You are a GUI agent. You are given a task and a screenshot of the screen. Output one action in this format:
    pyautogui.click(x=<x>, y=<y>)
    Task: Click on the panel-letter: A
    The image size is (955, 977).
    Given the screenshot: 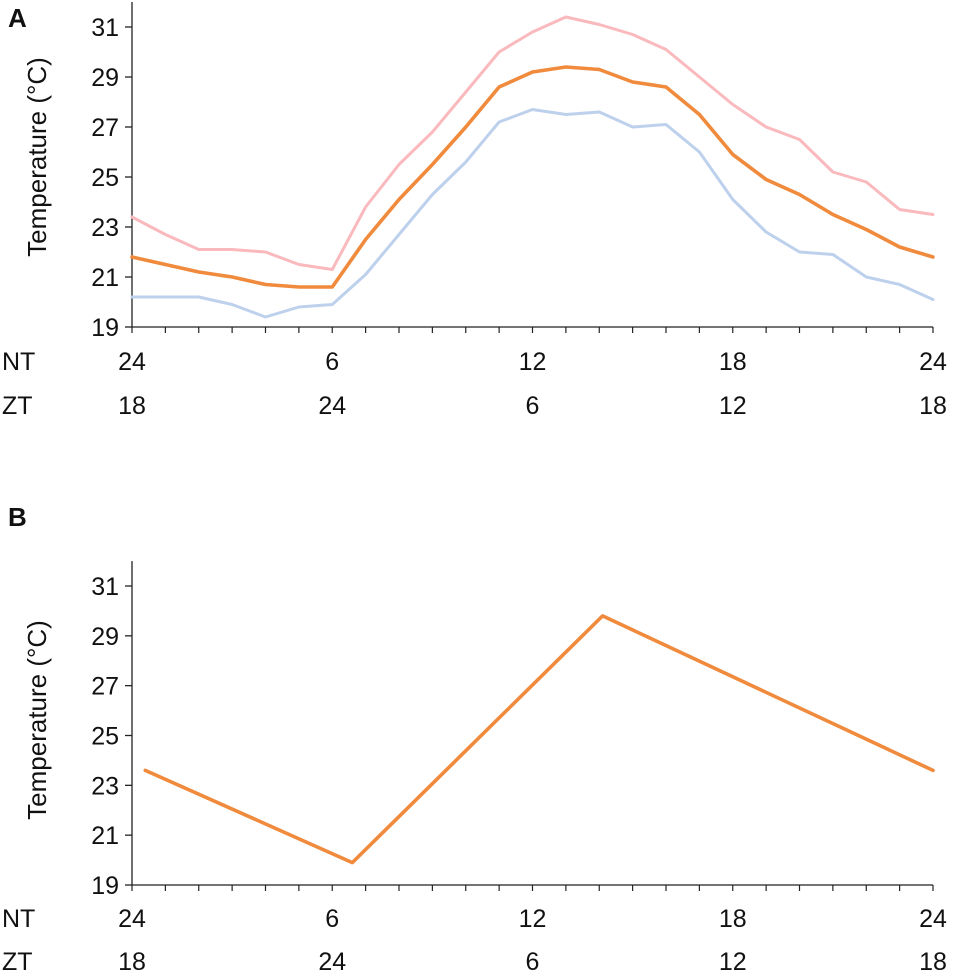 What is the action you would take?
    pyautogui.click(x=17, y=18)
    